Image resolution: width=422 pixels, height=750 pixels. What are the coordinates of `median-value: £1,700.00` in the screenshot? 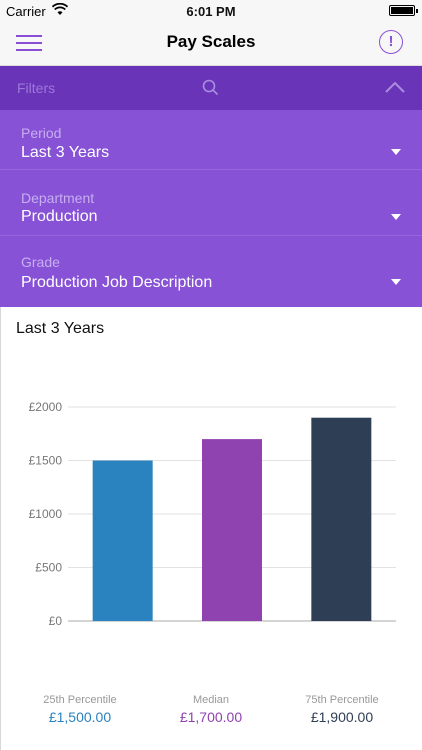 It's located at (211, 717).